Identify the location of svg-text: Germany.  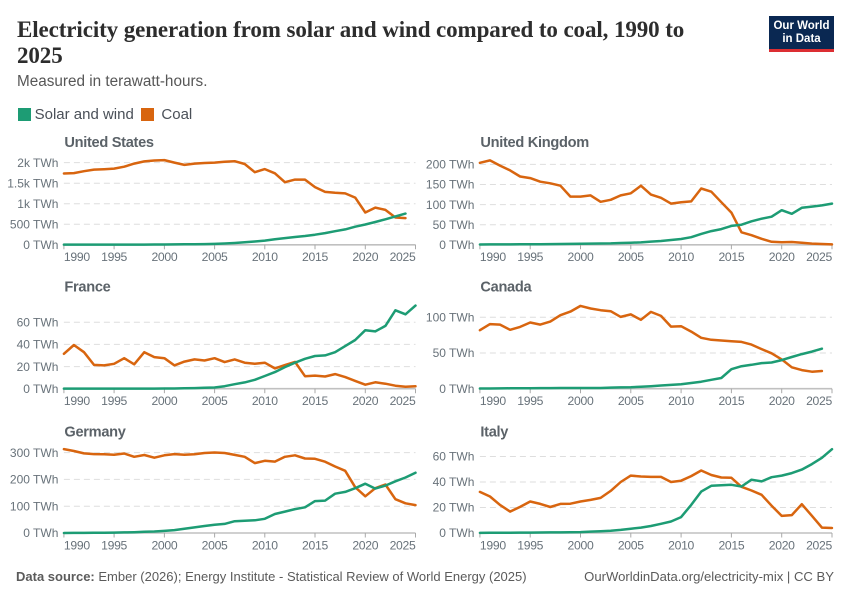
(95, 433).